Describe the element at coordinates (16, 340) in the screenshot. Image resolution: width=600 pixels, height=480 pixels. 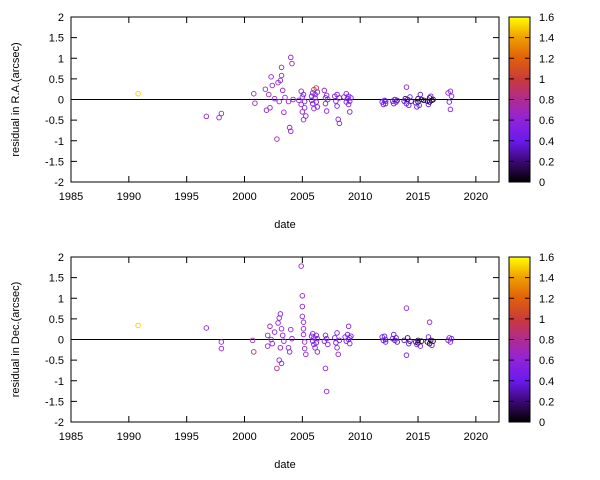
I see `y-axis-label: residual in Dec.(arcsec)` at that location.